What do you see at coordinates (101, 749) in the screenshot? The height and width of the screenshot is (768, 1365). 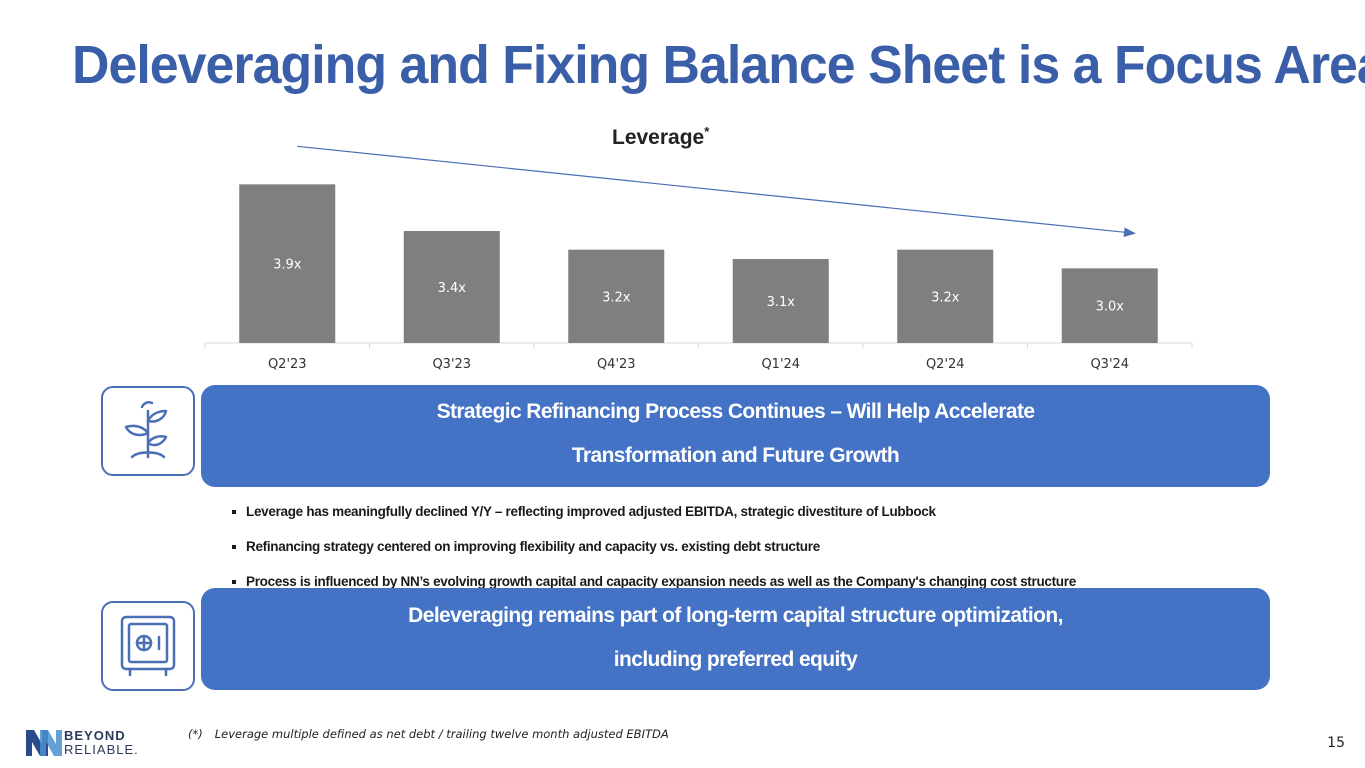 I see `logo-text-line2: RELIABLE.` at bounding box center [101, 749].